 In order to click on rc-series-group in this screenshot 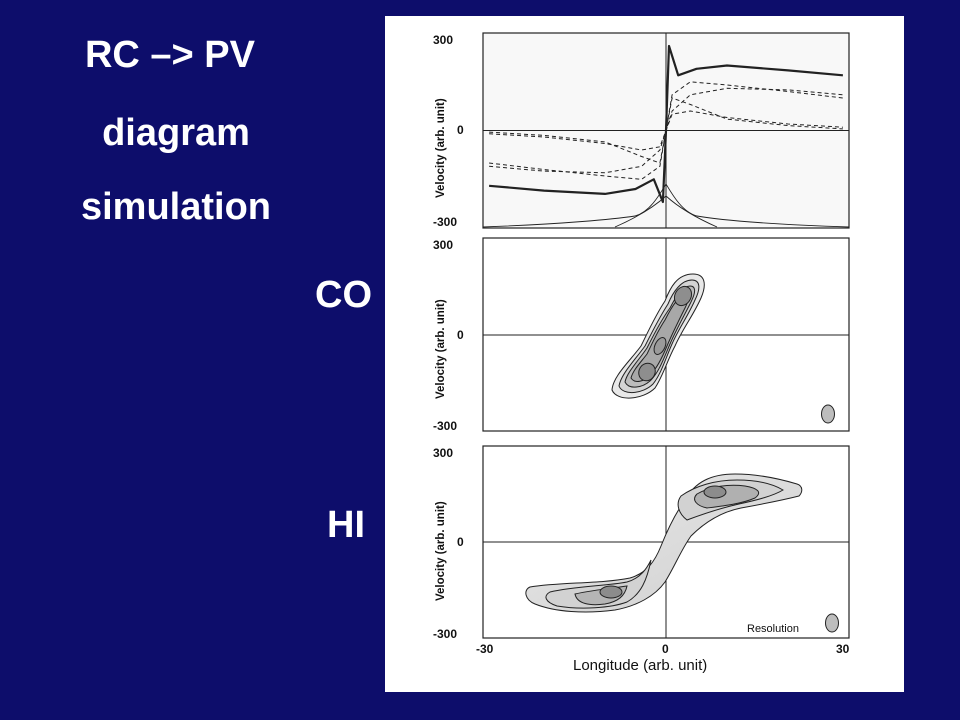, I will do `click(666, 124)`.